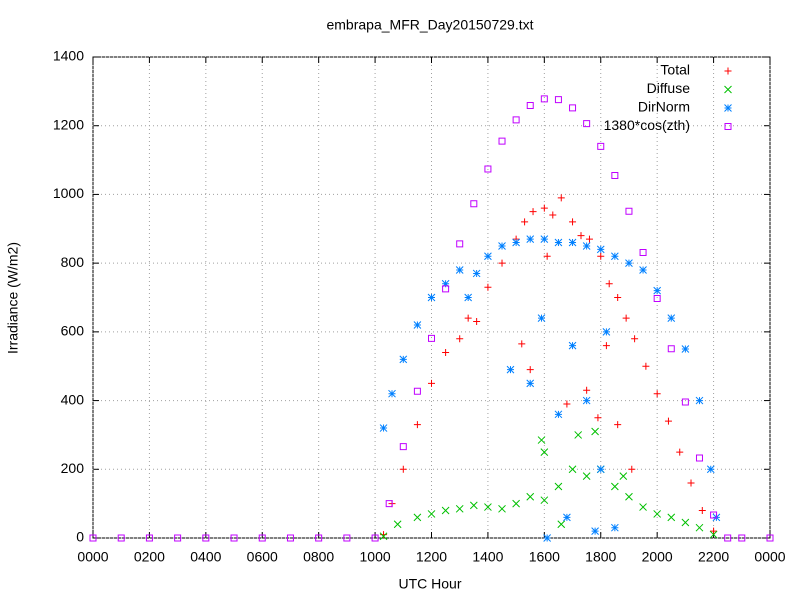 The image size is (800, 600). Describe the element at coordinates (73, 262) in the screenshot. I see `y-tick-label: 800` at that location.